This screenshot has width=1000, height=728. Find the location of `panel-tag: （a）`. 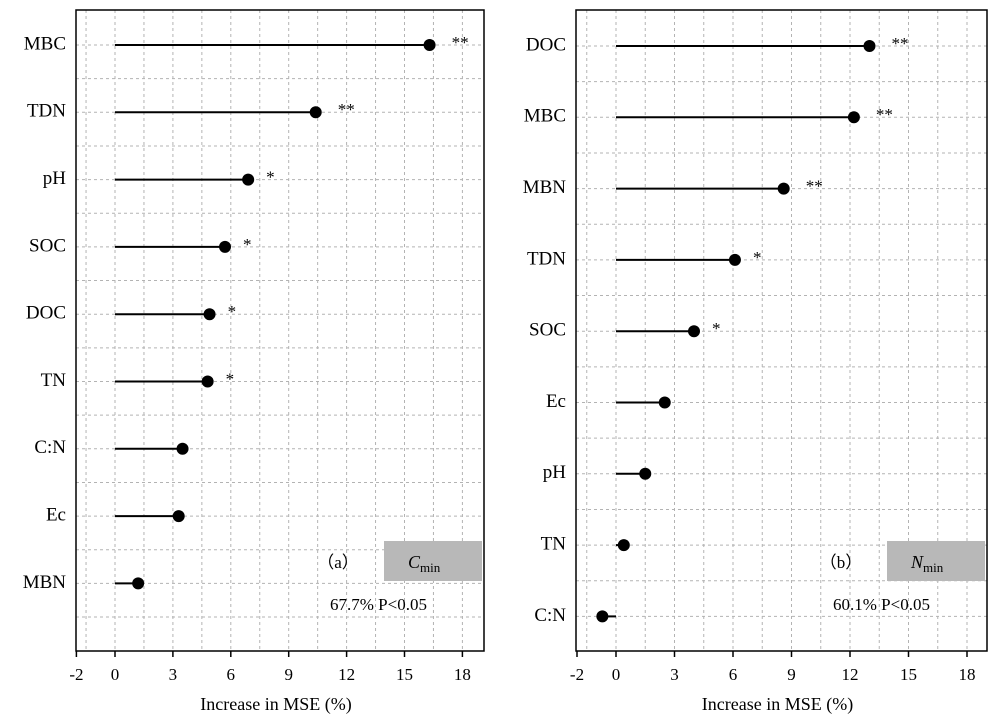

panel-tag: （a） is located at coordinates (338, 562).